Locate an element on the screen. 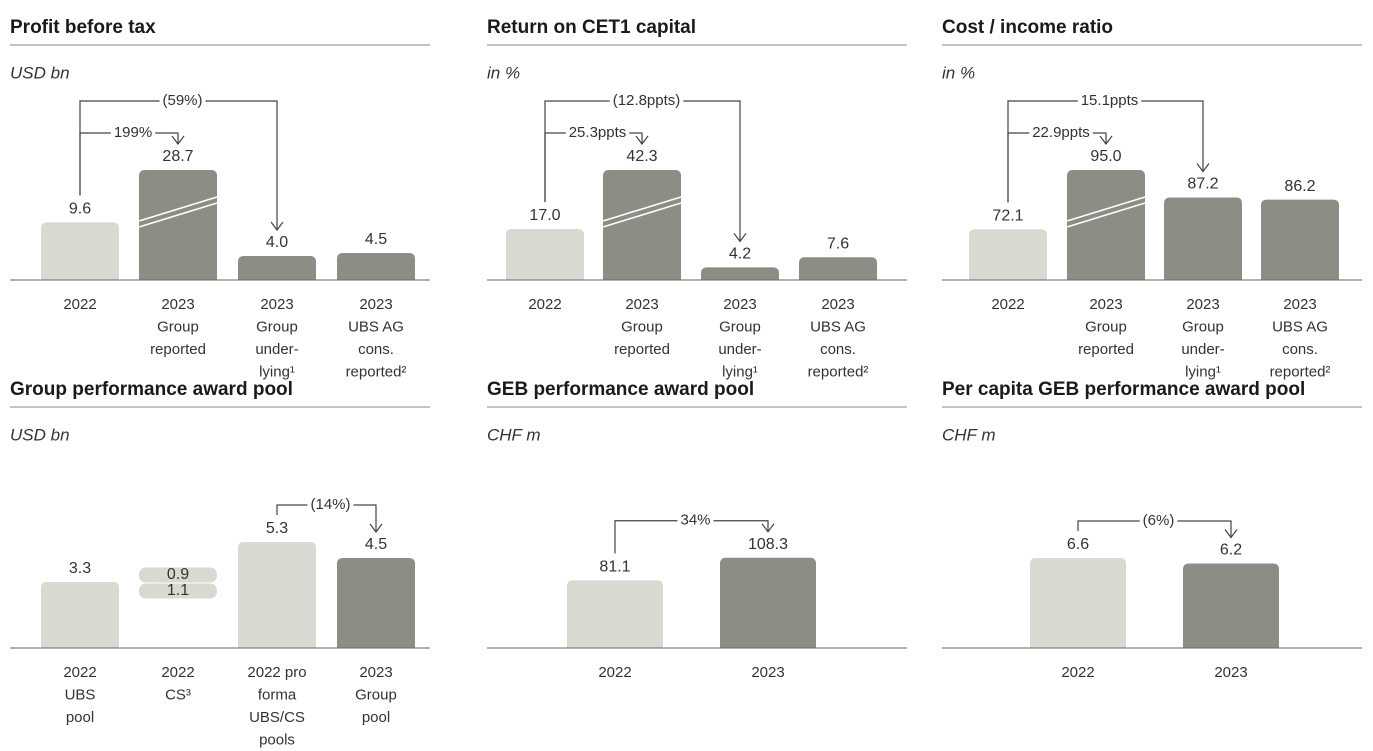 Image resolution: width=1373 pixels, height=751 pixels. value-label: 81.1 is located at coordinates (614, 567).